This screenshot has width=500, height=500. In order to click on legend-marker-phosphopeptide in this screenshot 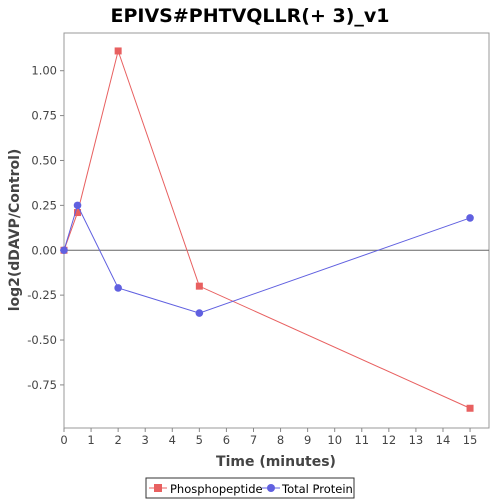, I will do `click(158, 488)`.